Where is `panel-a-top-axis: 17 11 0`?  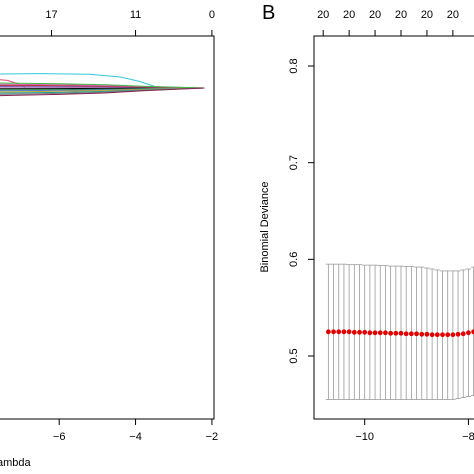
panel-a-top-axis: 17 11 0 is located at coordinates (130, 22).